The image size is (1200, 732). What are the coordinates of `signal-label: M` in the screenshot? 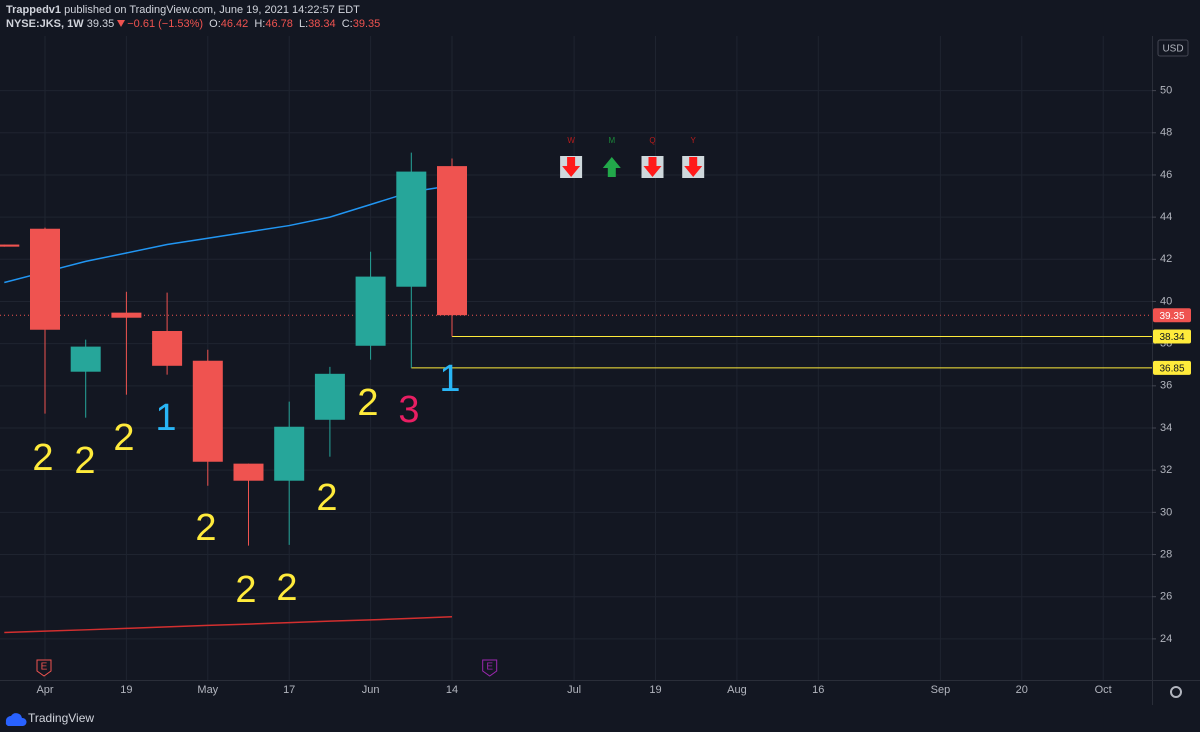 It's located at (611, 140).